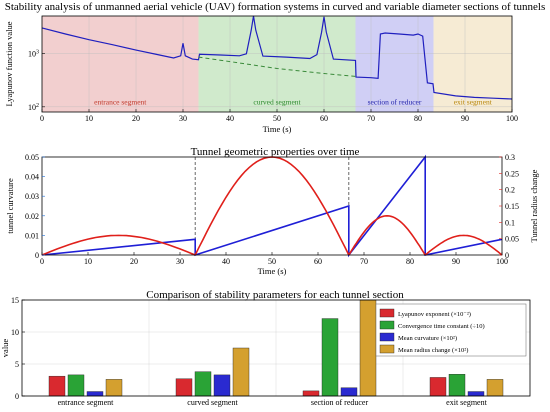  Describe the element at coordinates (32, 196) in the screenshot. I see `left-tick-label-3: 0.03` at that location.